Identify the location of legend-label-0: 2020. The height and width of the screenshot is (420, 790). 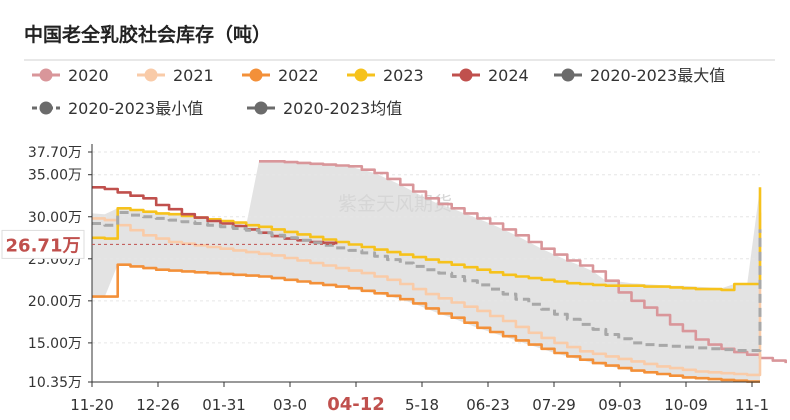
(88, 75).